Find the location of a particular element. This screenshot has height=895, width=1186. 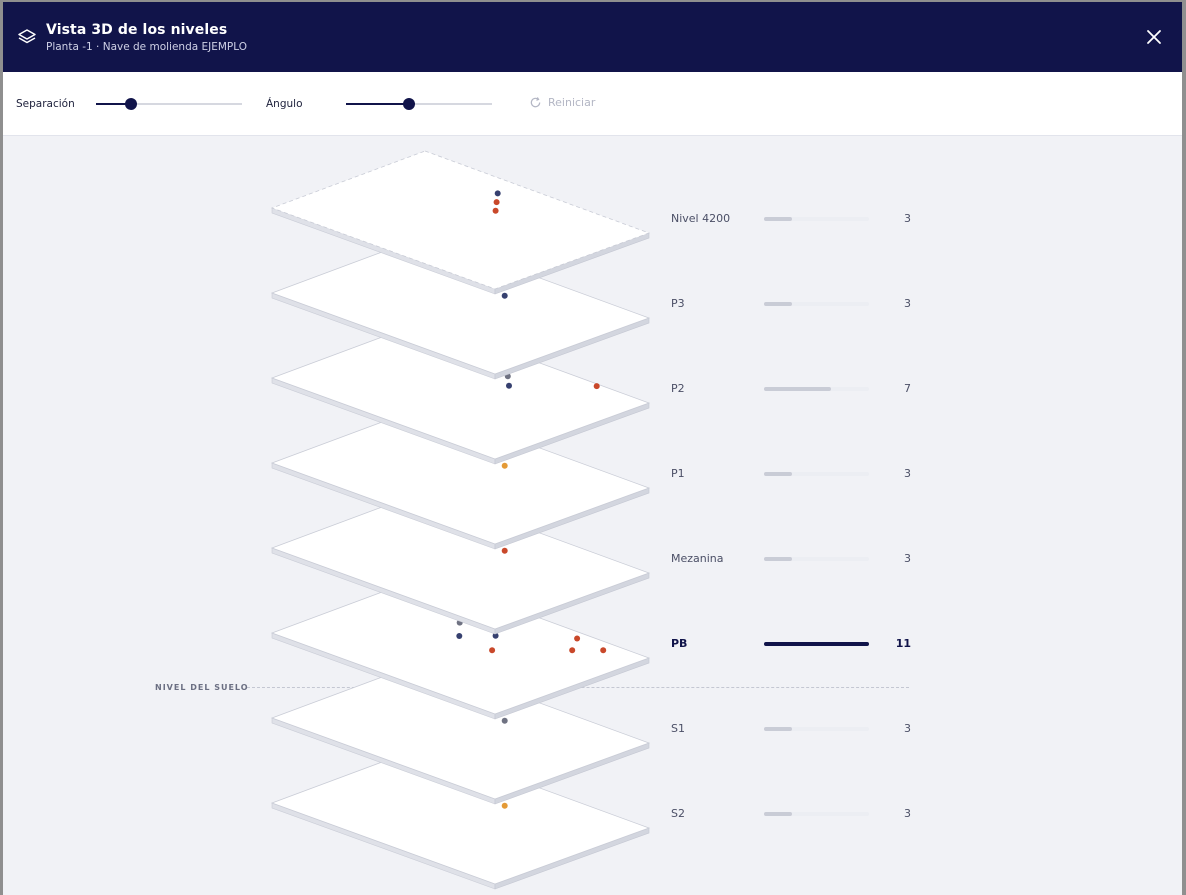

angle-label: Ángulo is located at coordinates (284, 104).